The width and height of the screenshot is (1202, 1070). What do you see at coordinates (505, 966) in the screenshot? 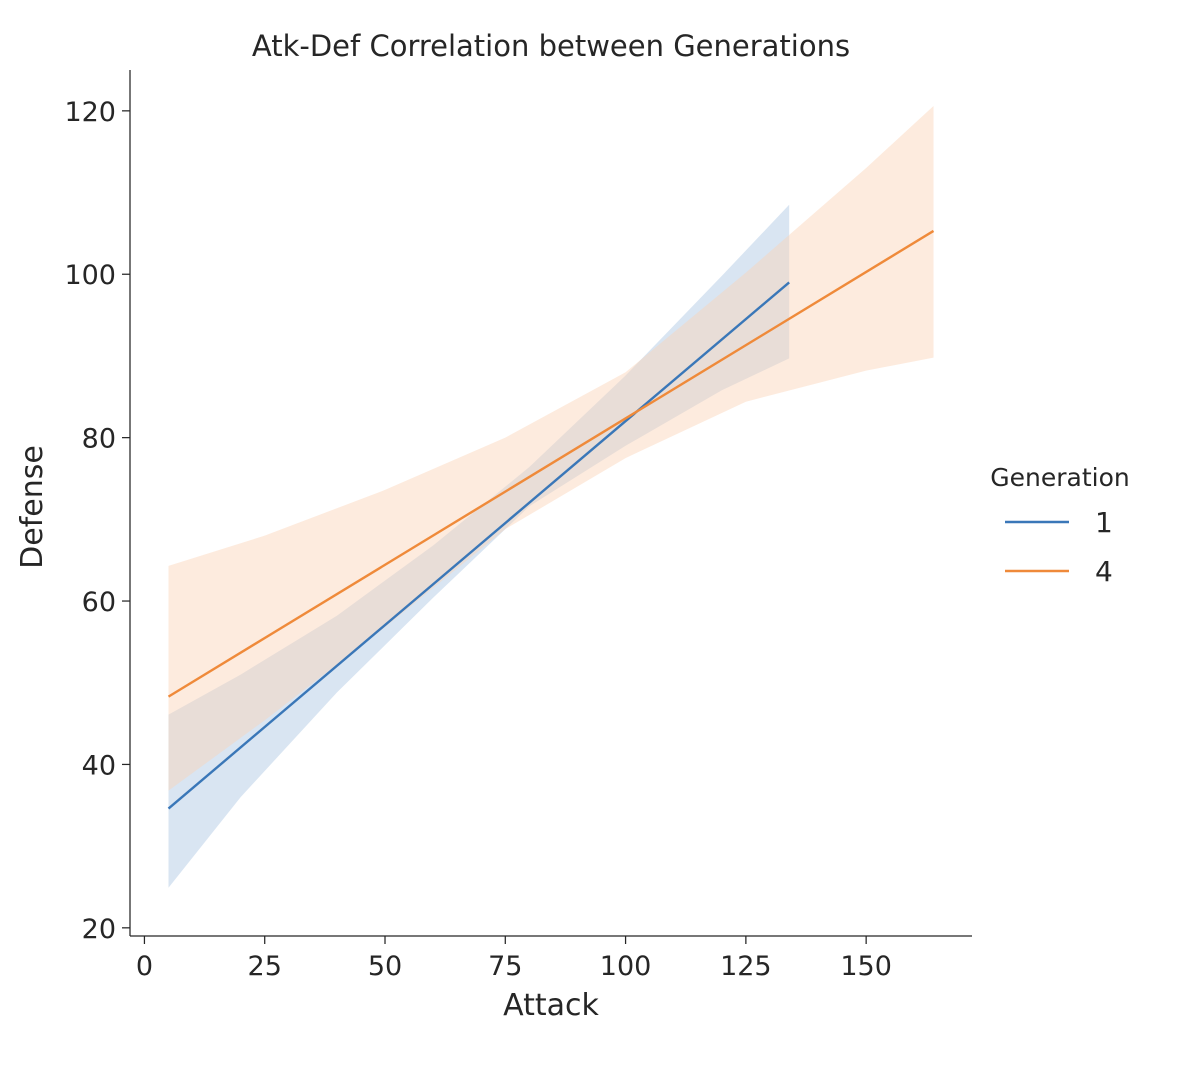
I see `x-tick-label: 75` at bounding box center [505, 966].